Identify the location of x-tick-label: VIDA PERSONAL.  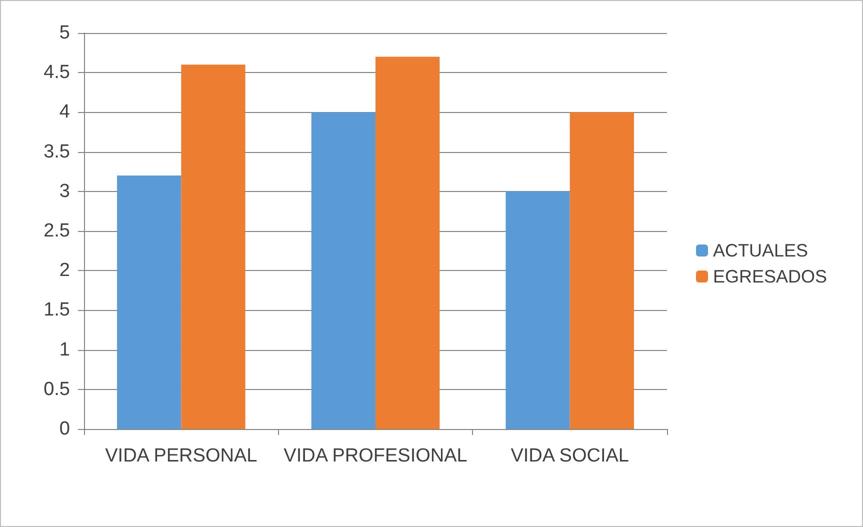
(181, 456).